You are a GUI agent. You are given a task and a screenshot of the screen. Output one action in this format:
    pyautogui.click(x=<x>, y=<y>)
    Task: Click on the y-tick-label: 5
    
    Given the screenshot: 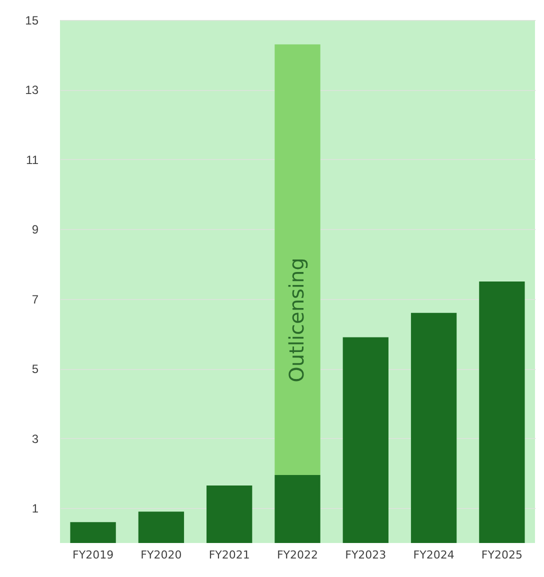 What is the action you would take?
    pyautogui.click(x=35, y=369)
    